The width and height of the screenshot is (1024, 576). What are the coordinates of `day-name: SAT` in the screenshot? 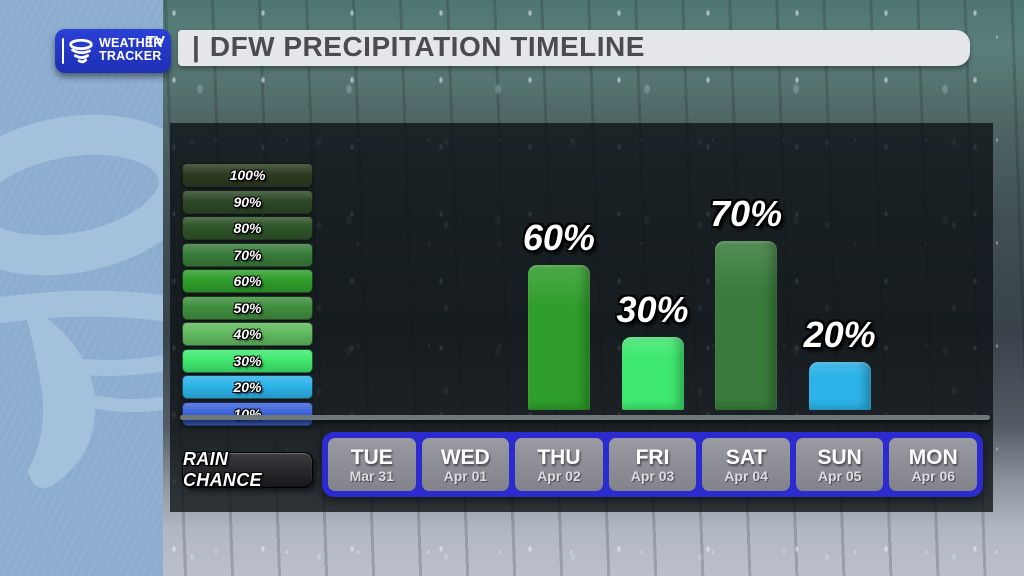 It's located at (746, 457).